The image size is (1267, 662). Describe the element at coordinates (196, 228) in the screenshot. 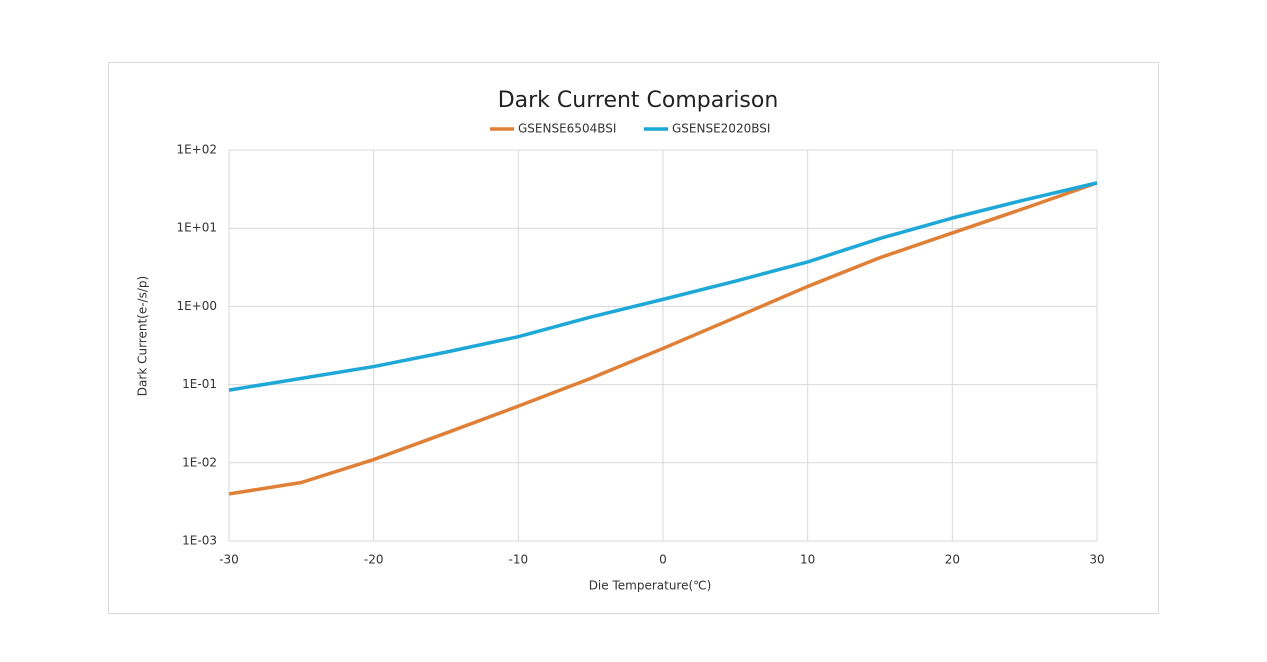

I see `y-tick-label: 1E+01` at that location.